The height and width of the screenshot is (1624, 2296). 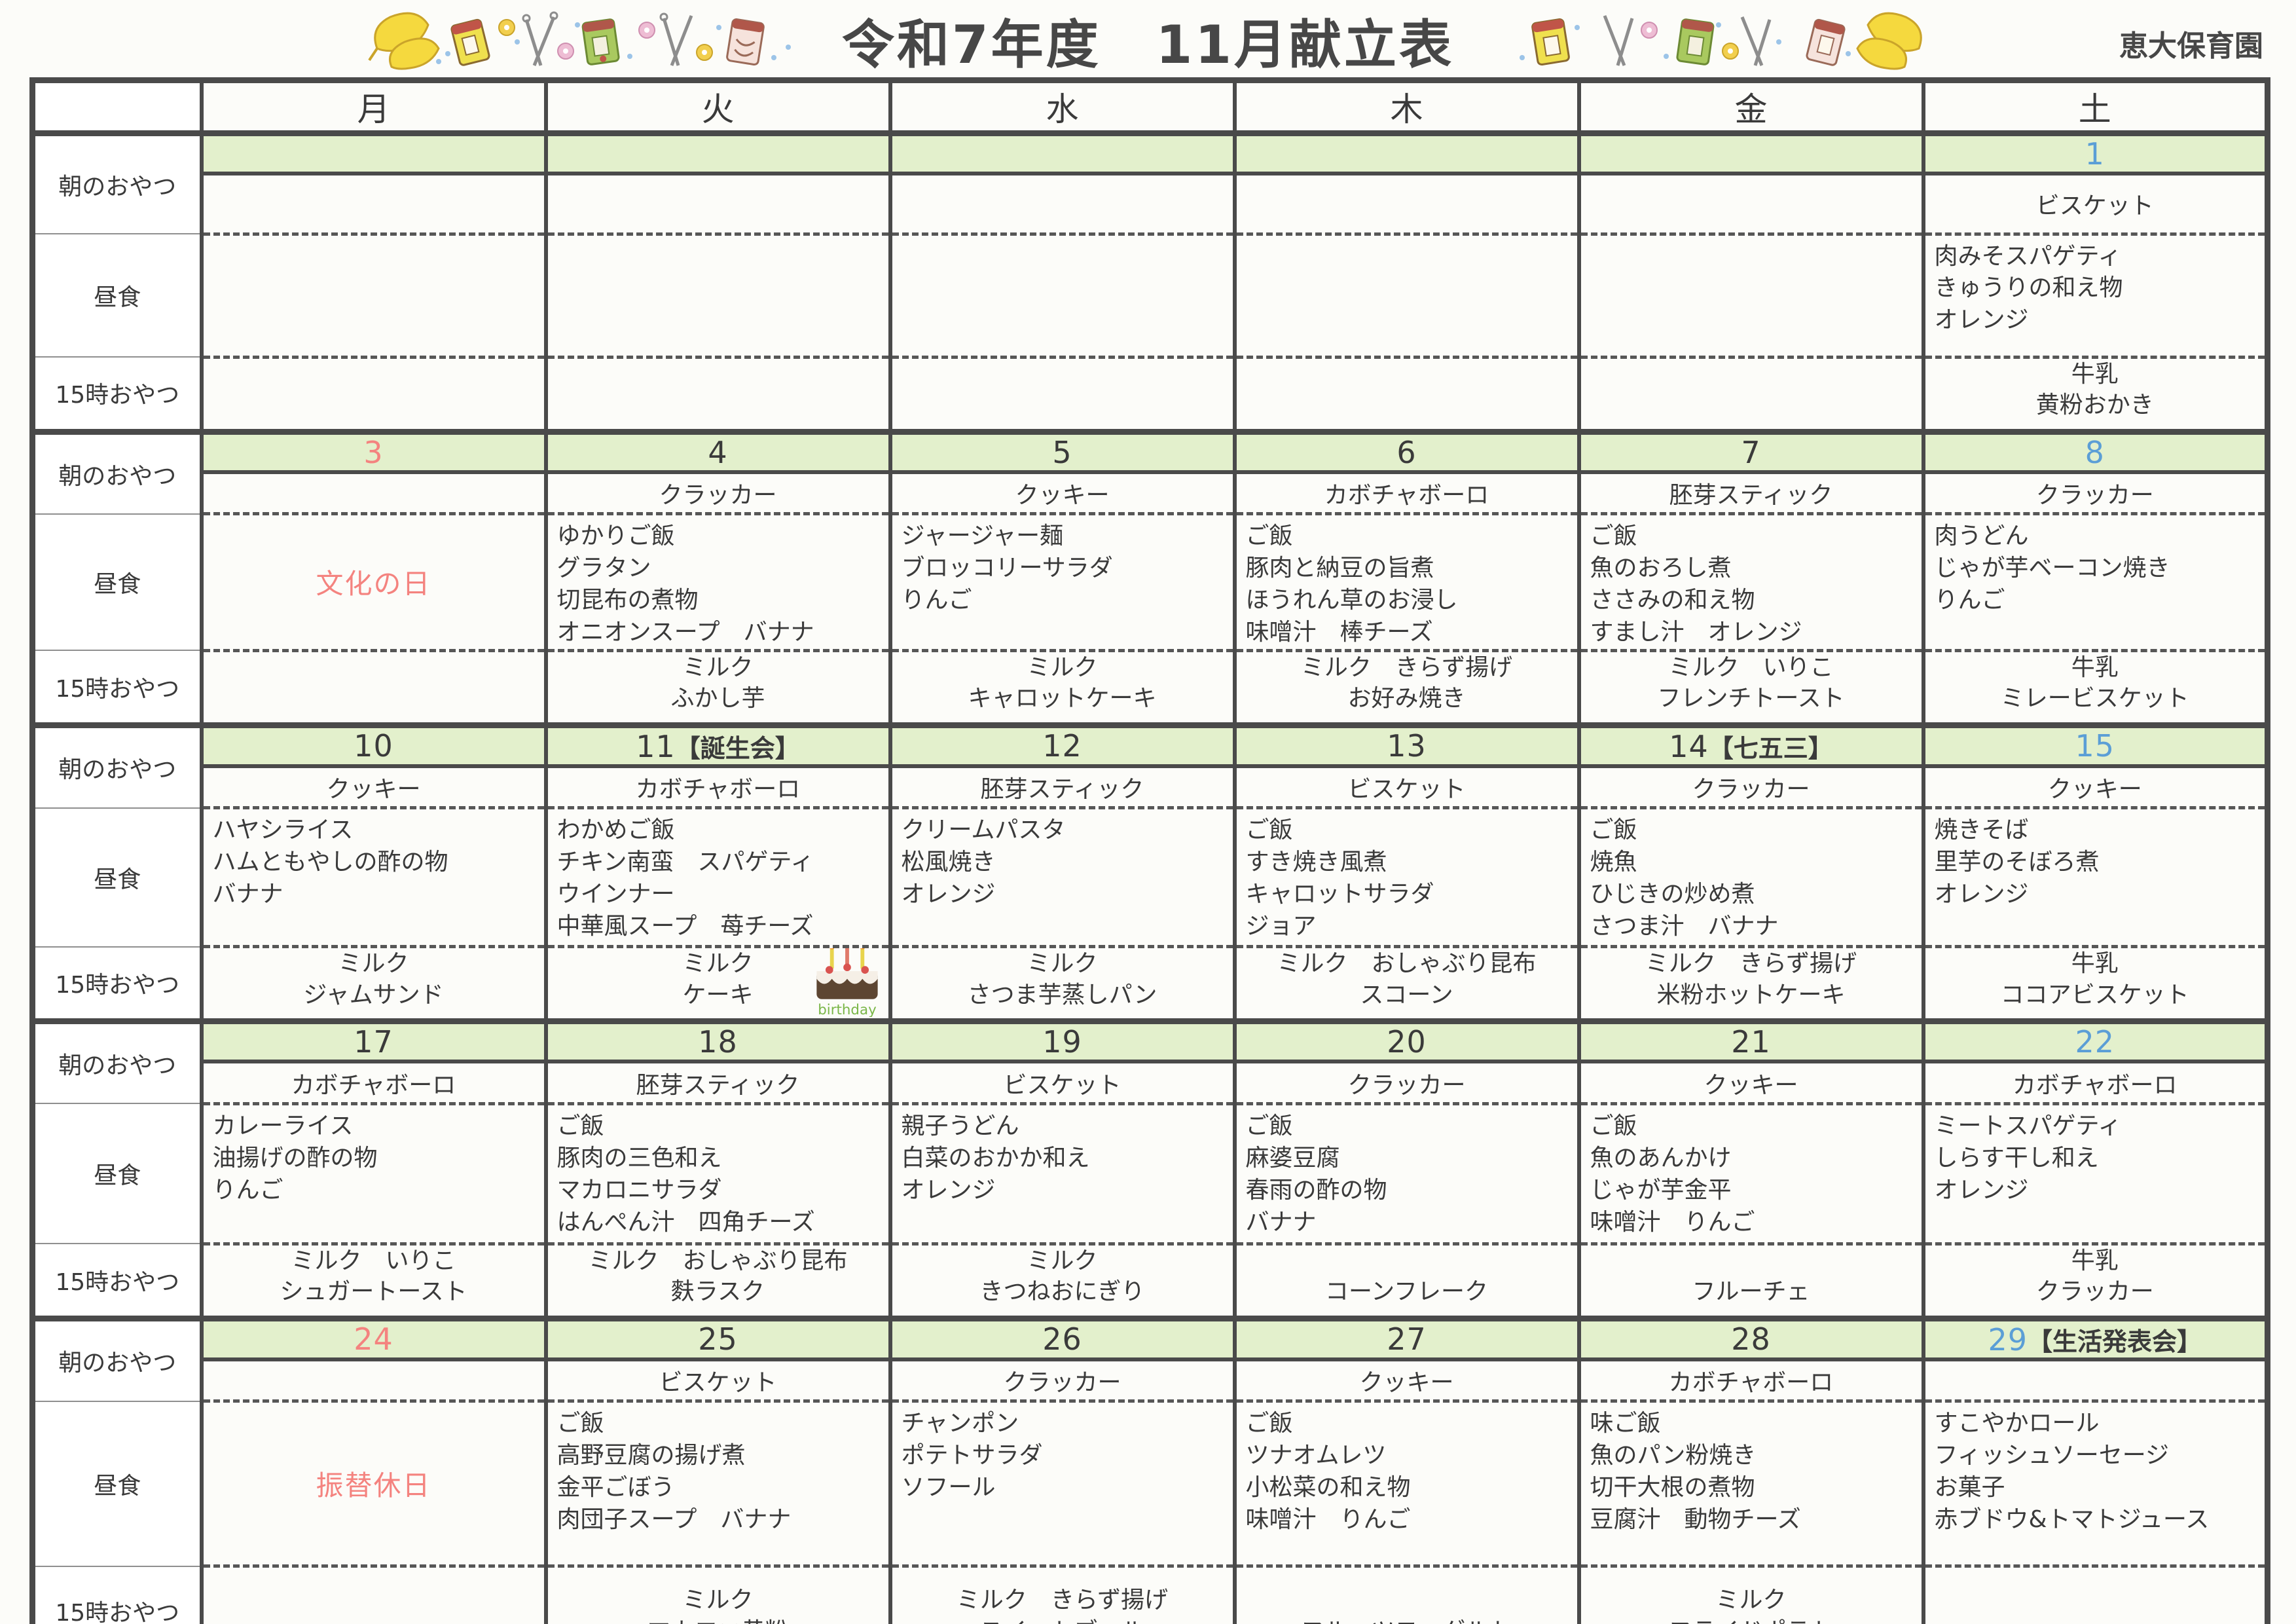 What do you see at coordinates (1062, 788) in the screenshot?
I see `morning-snack-cell: 胚芽スティック` at bounding box center [1062, 788].